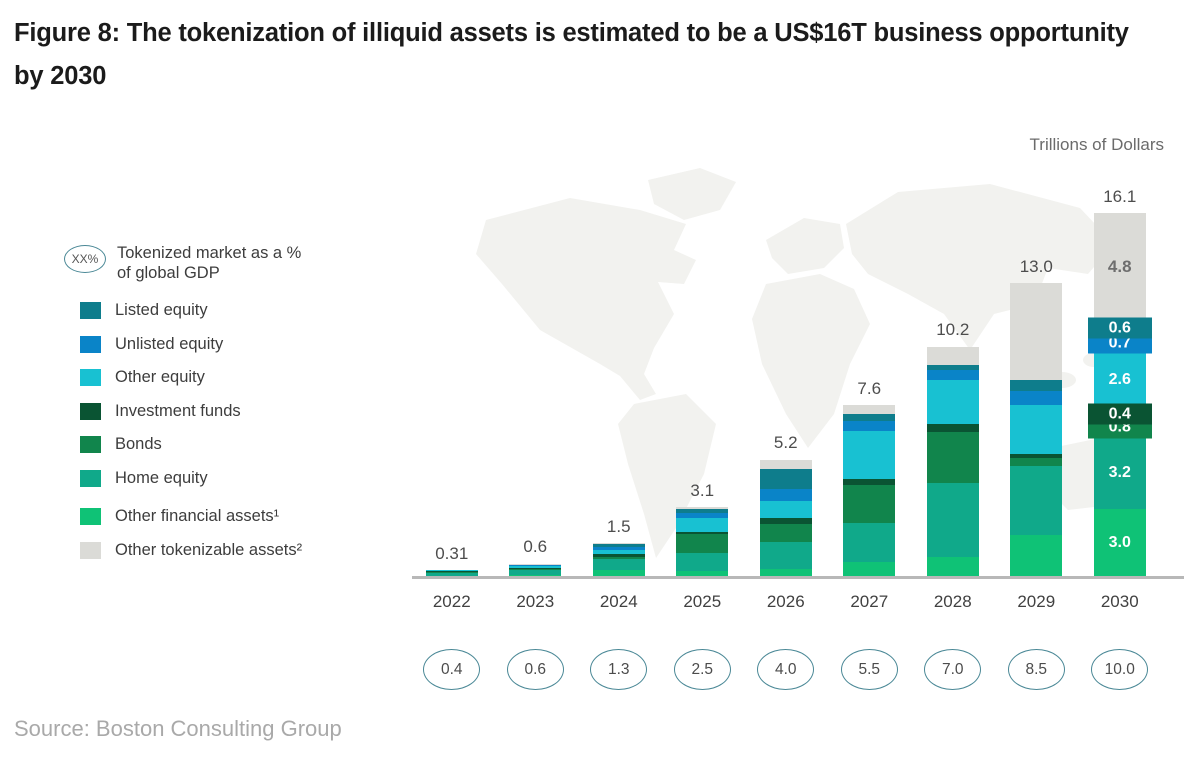 This screenshot has height=758, width=1190. What do you see at coordinates (869, 482) in the screenshot?
I see `segment-investment-funds-2027` at bounding box center [869, 482].